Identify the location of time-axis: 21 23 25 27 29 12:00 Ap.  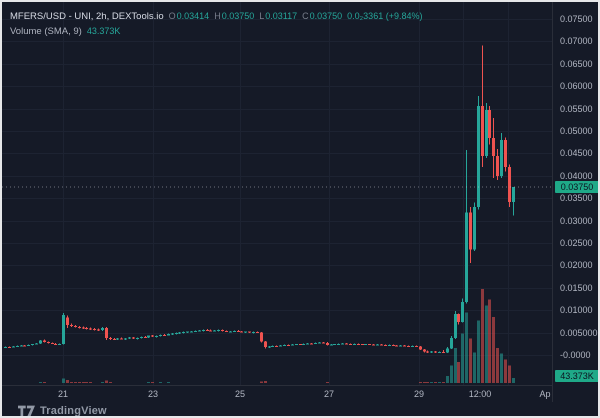
(277, 394).